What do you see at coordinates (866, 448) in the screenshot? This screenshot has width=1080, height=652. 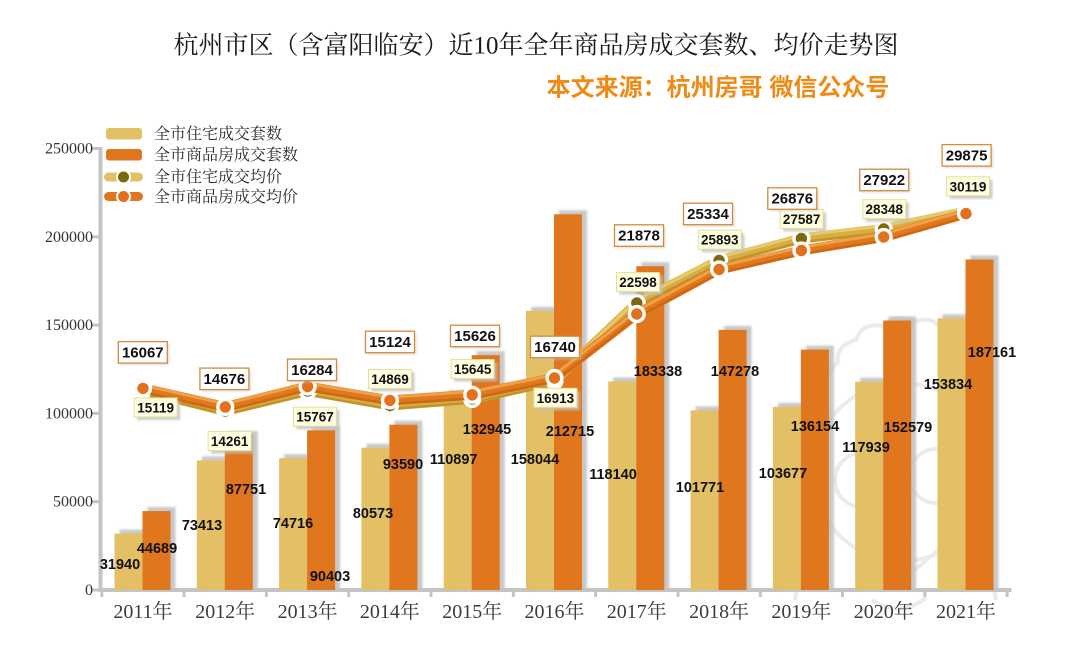 I see `svg-text: 117939` at bounding box center [866, 448].